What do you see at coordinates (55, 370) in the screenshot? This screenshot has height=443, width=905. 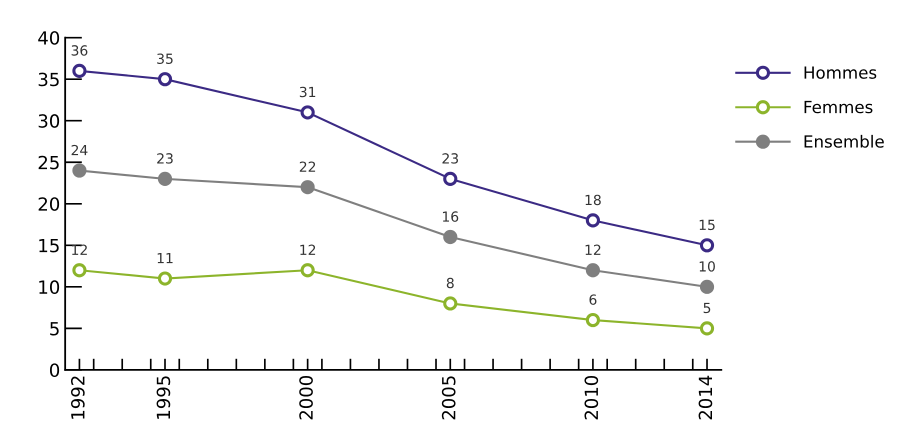 I see `y-tick-label: 0` at bounding box center [55, 370].